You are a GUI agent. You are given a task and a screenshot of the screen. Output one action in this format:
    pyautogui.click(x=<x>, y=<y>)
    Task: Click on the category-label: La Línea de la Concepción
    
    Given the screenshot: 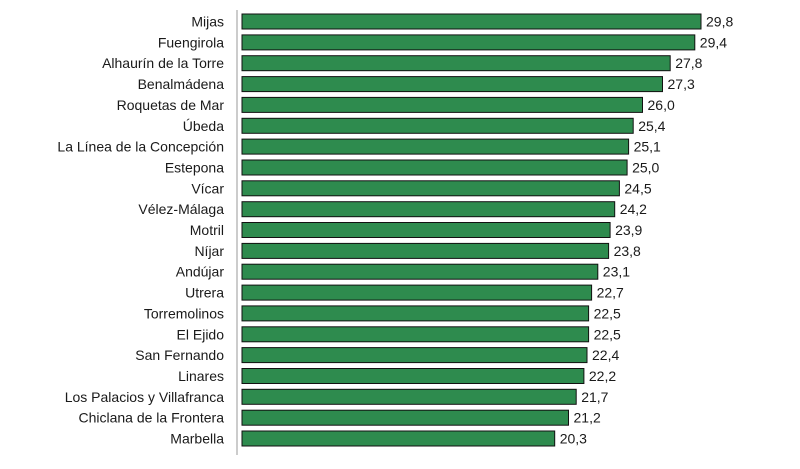 What is the action you would take?
    pyautogui.click(x=140, y=147)
    